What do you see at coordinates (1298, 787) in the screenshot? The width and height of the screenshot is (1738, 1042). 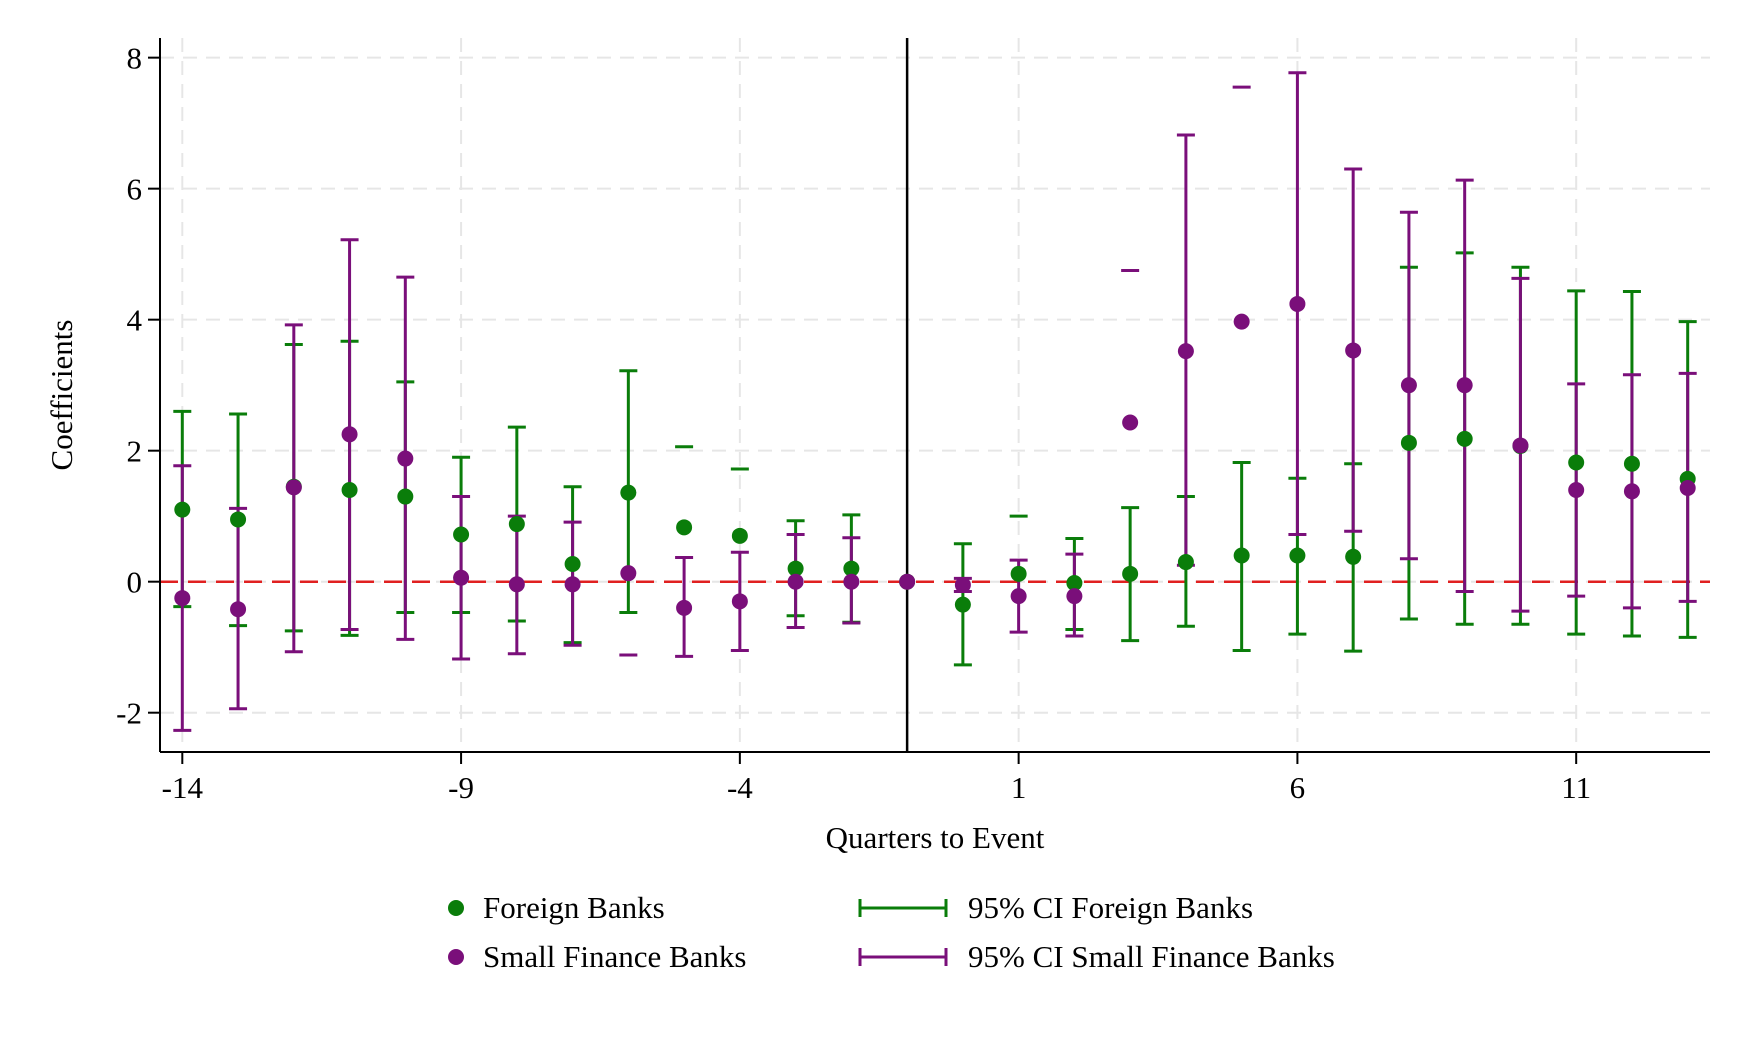 I see `x-tick-label: 6` at bounding box center [1298, 787].